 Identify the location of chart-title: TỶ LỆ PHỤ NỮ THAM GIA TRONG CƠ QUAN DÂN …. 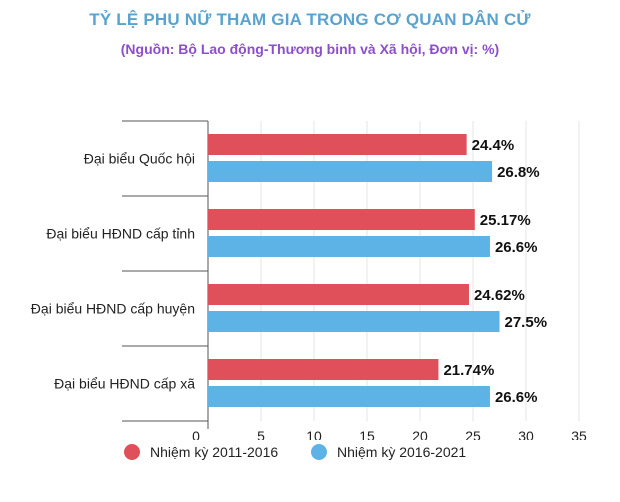
(310, 19).